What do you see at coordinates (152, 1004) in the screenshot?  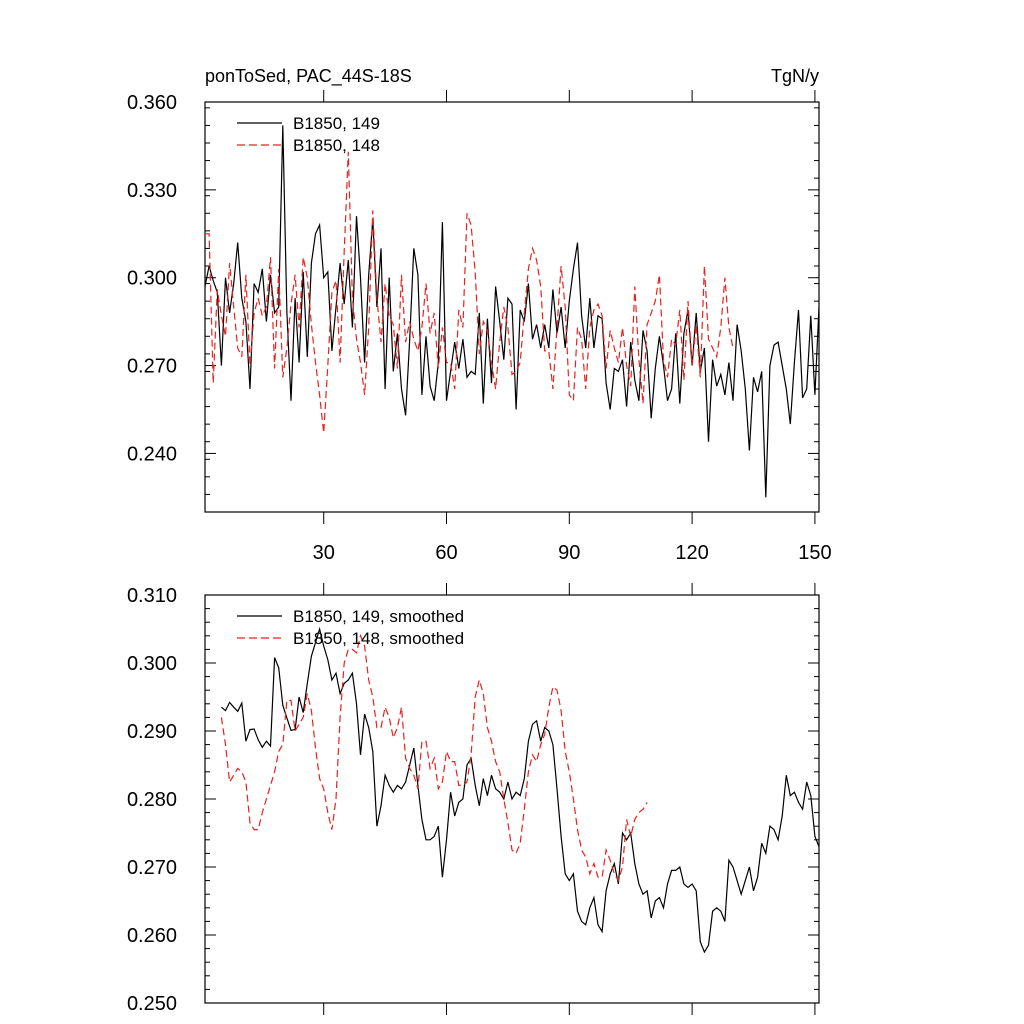 I see `y-tick-label: 0.250` at bounding box center [152, 1004].